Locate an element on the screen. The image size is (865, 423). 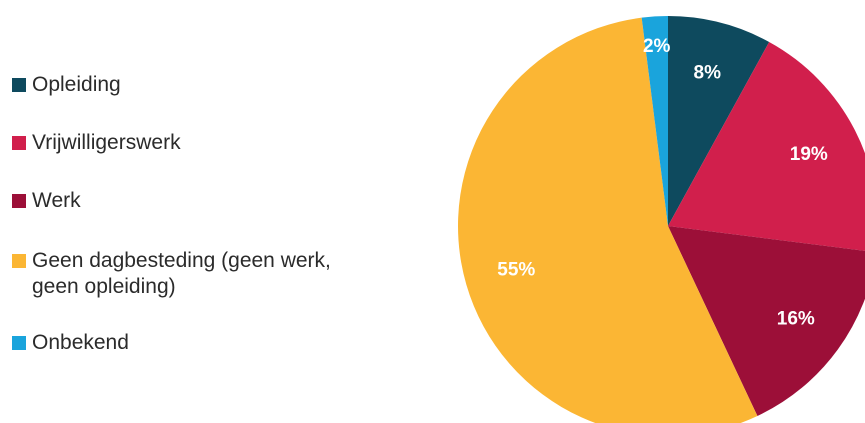
legend-swatch-vrijwilligerswerk is located at coordinates (19, 143).